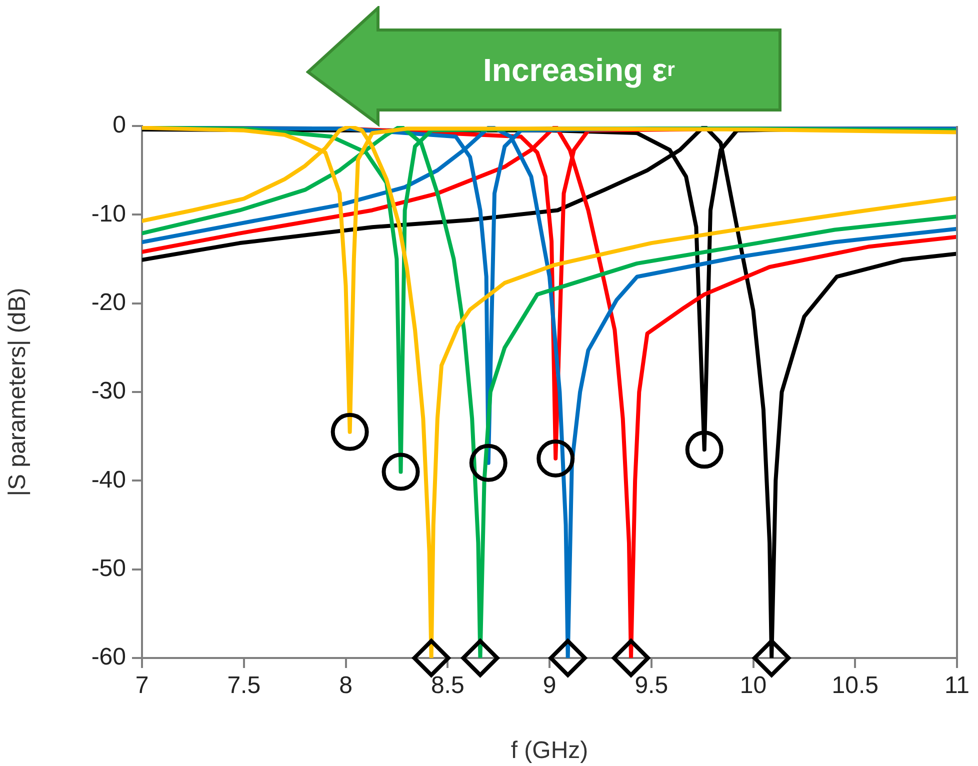 The image size is (978, 766). What do you see at coordinates (119, 125) in the screenshot?
I see `y-tick-label: 0` at bounding box center [119, 125].